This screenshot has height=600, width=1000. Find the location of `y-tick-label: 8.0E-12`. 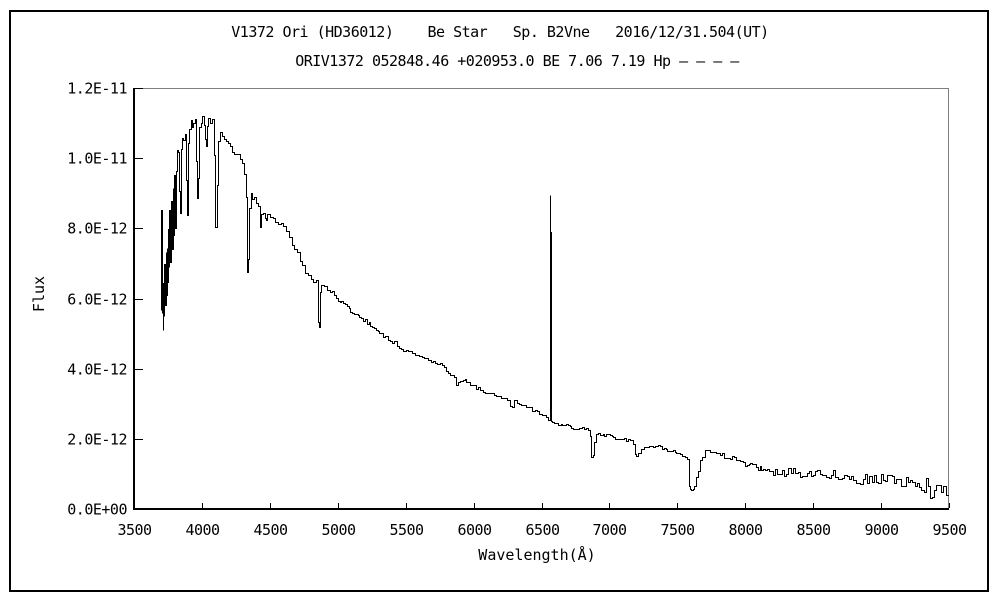

y-tick-label: 8.0E-12 is located at coordinates (97, 229).